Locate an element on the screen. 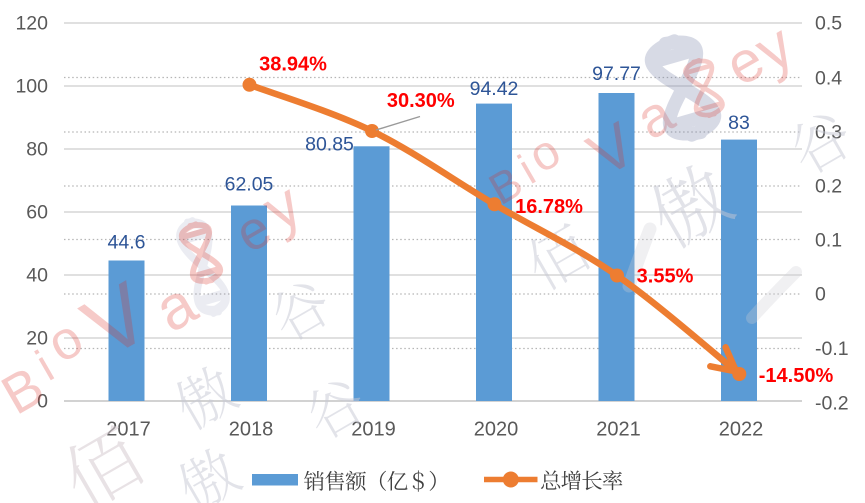 This screenshot has width=865, height=503. svg-text: 94.42 is located at coordinates (494, 89).